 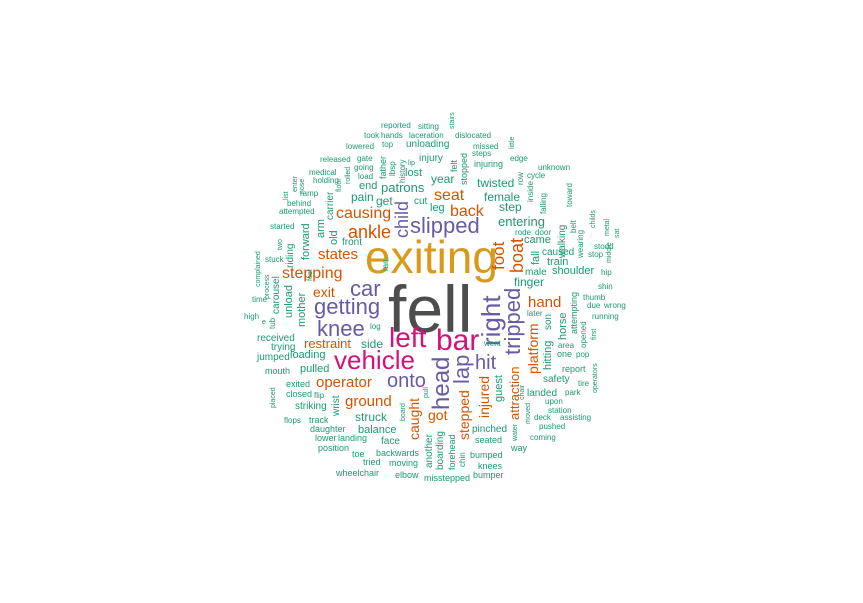 I want to click on word-ground: ground, so click(x=368, y=401).